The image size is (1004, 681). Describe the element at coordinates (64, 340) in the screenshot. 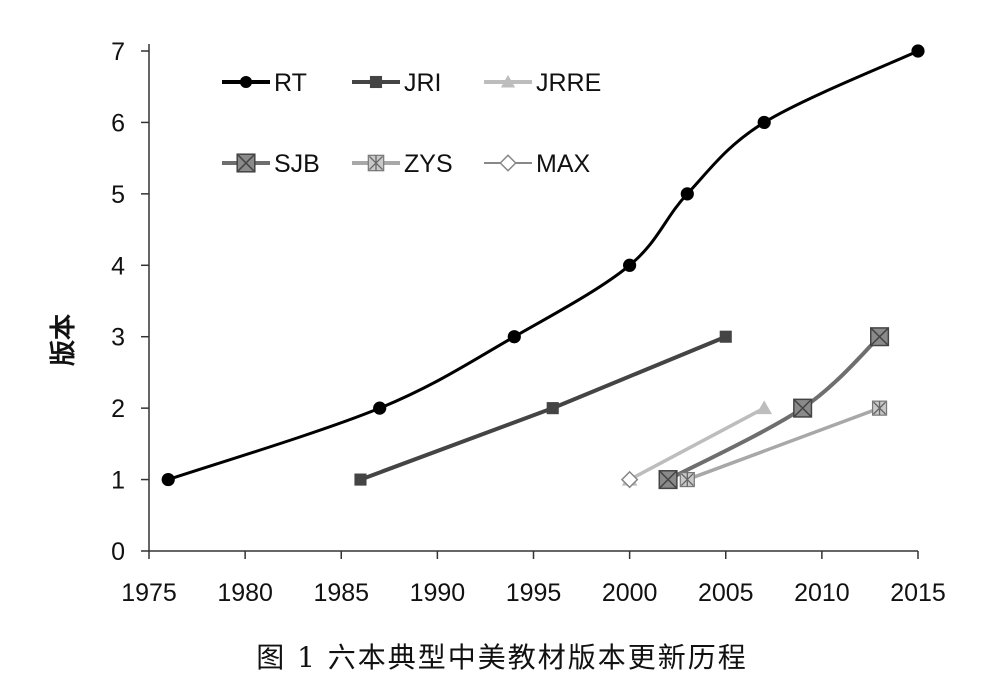

I see `y-axis-label: 版本` at that location.